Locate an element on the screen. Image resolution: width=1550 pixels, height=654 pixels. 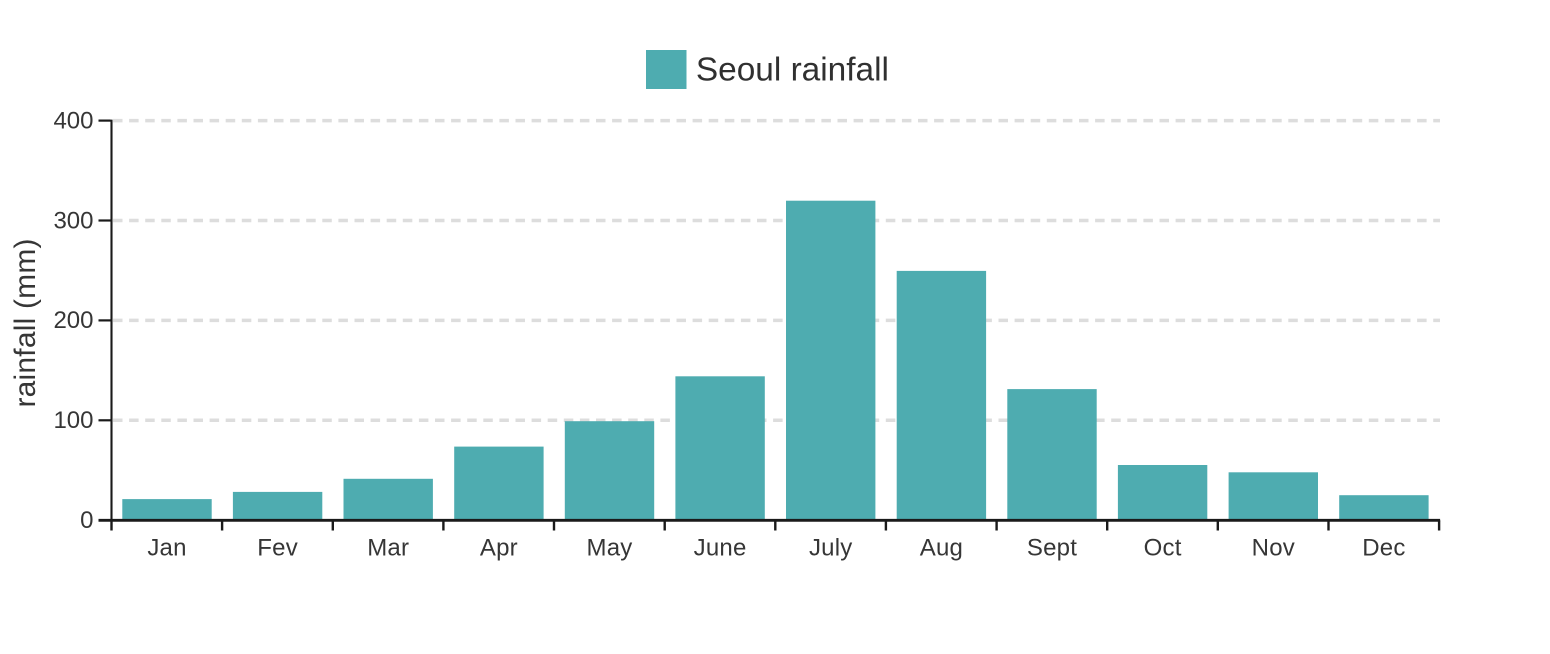
svg-text: Sept is located at coordinates (1052, 548).